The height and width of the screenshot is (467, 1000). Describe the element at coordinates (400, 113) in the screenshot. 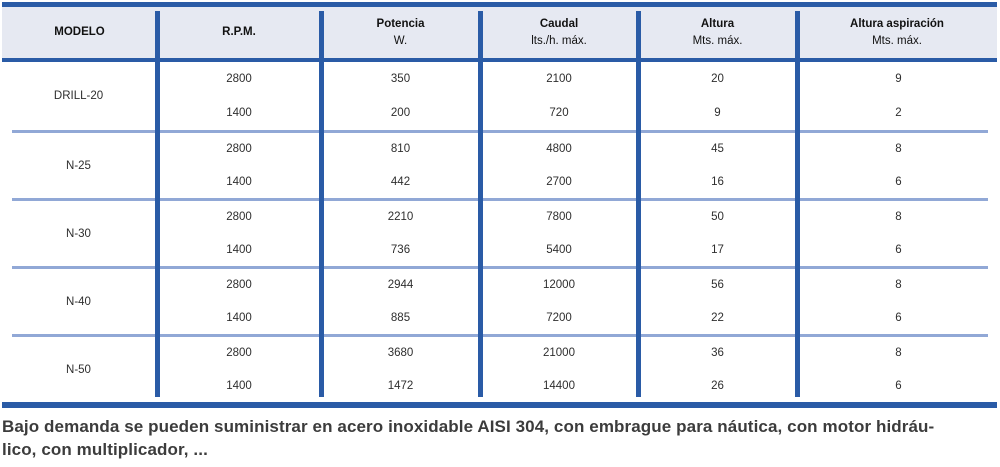

I see `cell-potencia: 200` at that location.